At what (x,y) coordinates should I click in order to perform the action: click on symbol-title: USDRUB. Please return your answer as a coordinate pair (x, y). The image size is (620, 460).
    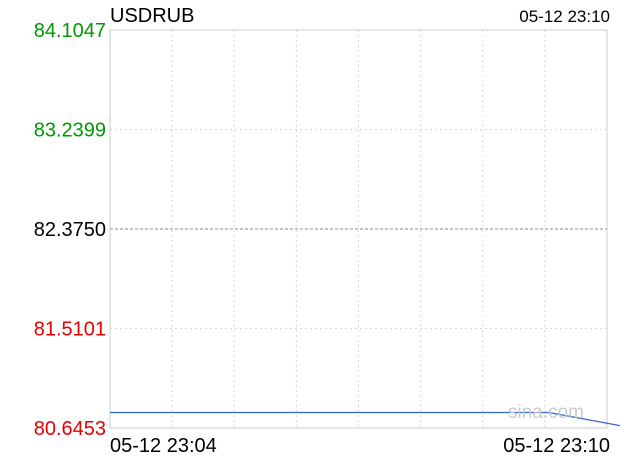
    Looking at the image, I should click on (152, 16).